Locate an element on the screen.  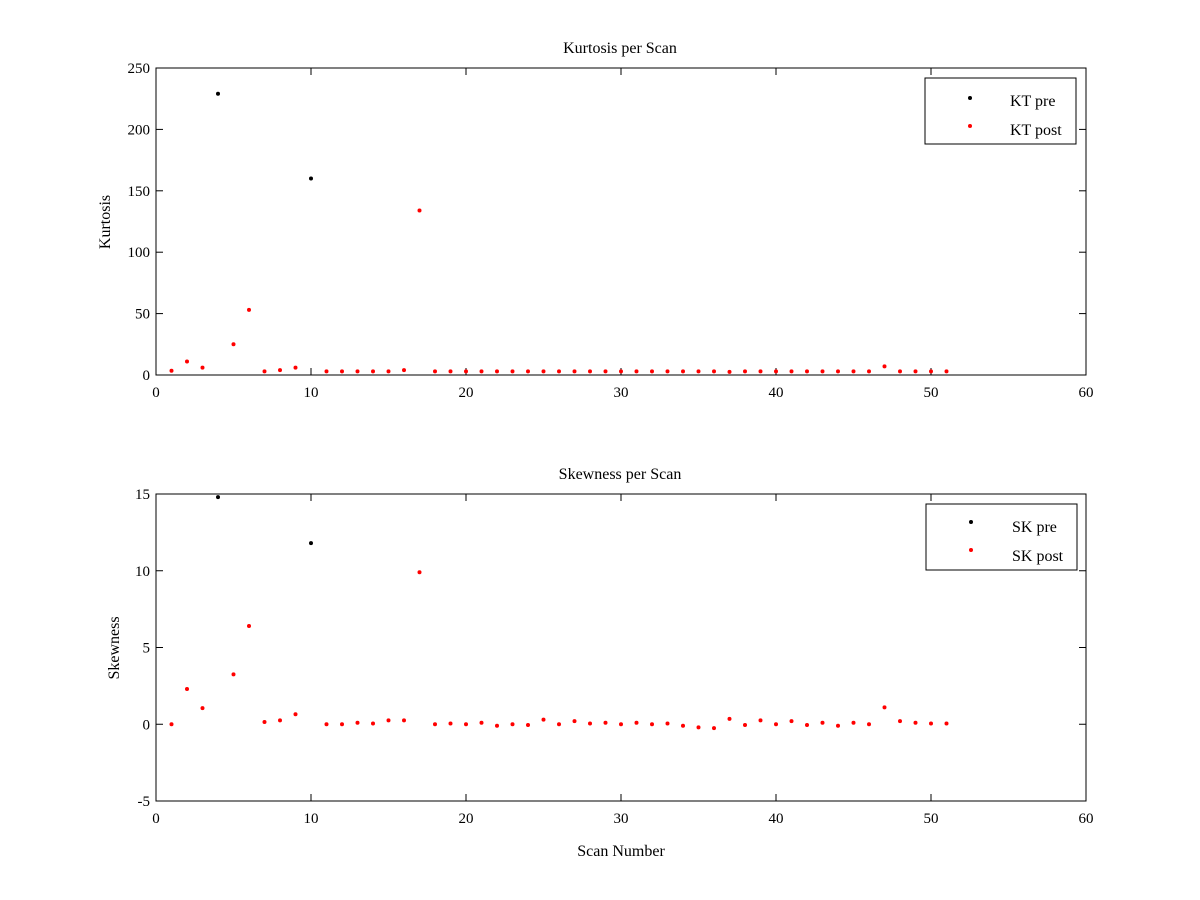
y-tick-label: 5 is located at coordinates (147, 649).